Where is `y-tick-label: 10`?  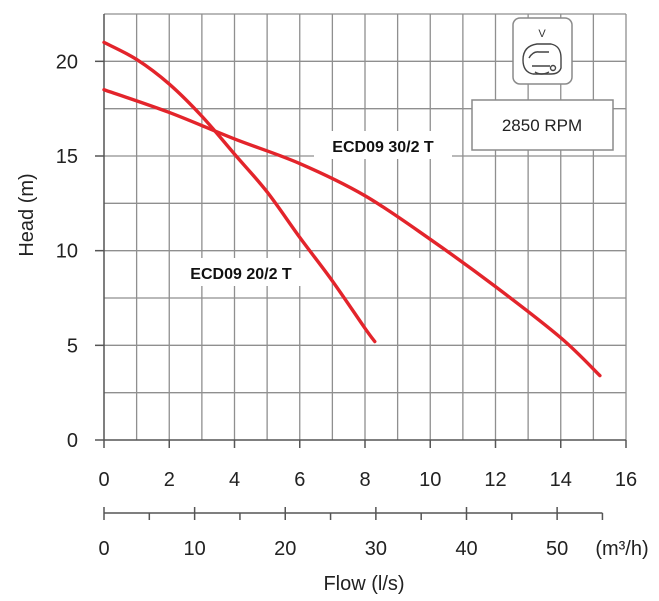 y-tick-label: 10 is located at coordinates (67, 252).